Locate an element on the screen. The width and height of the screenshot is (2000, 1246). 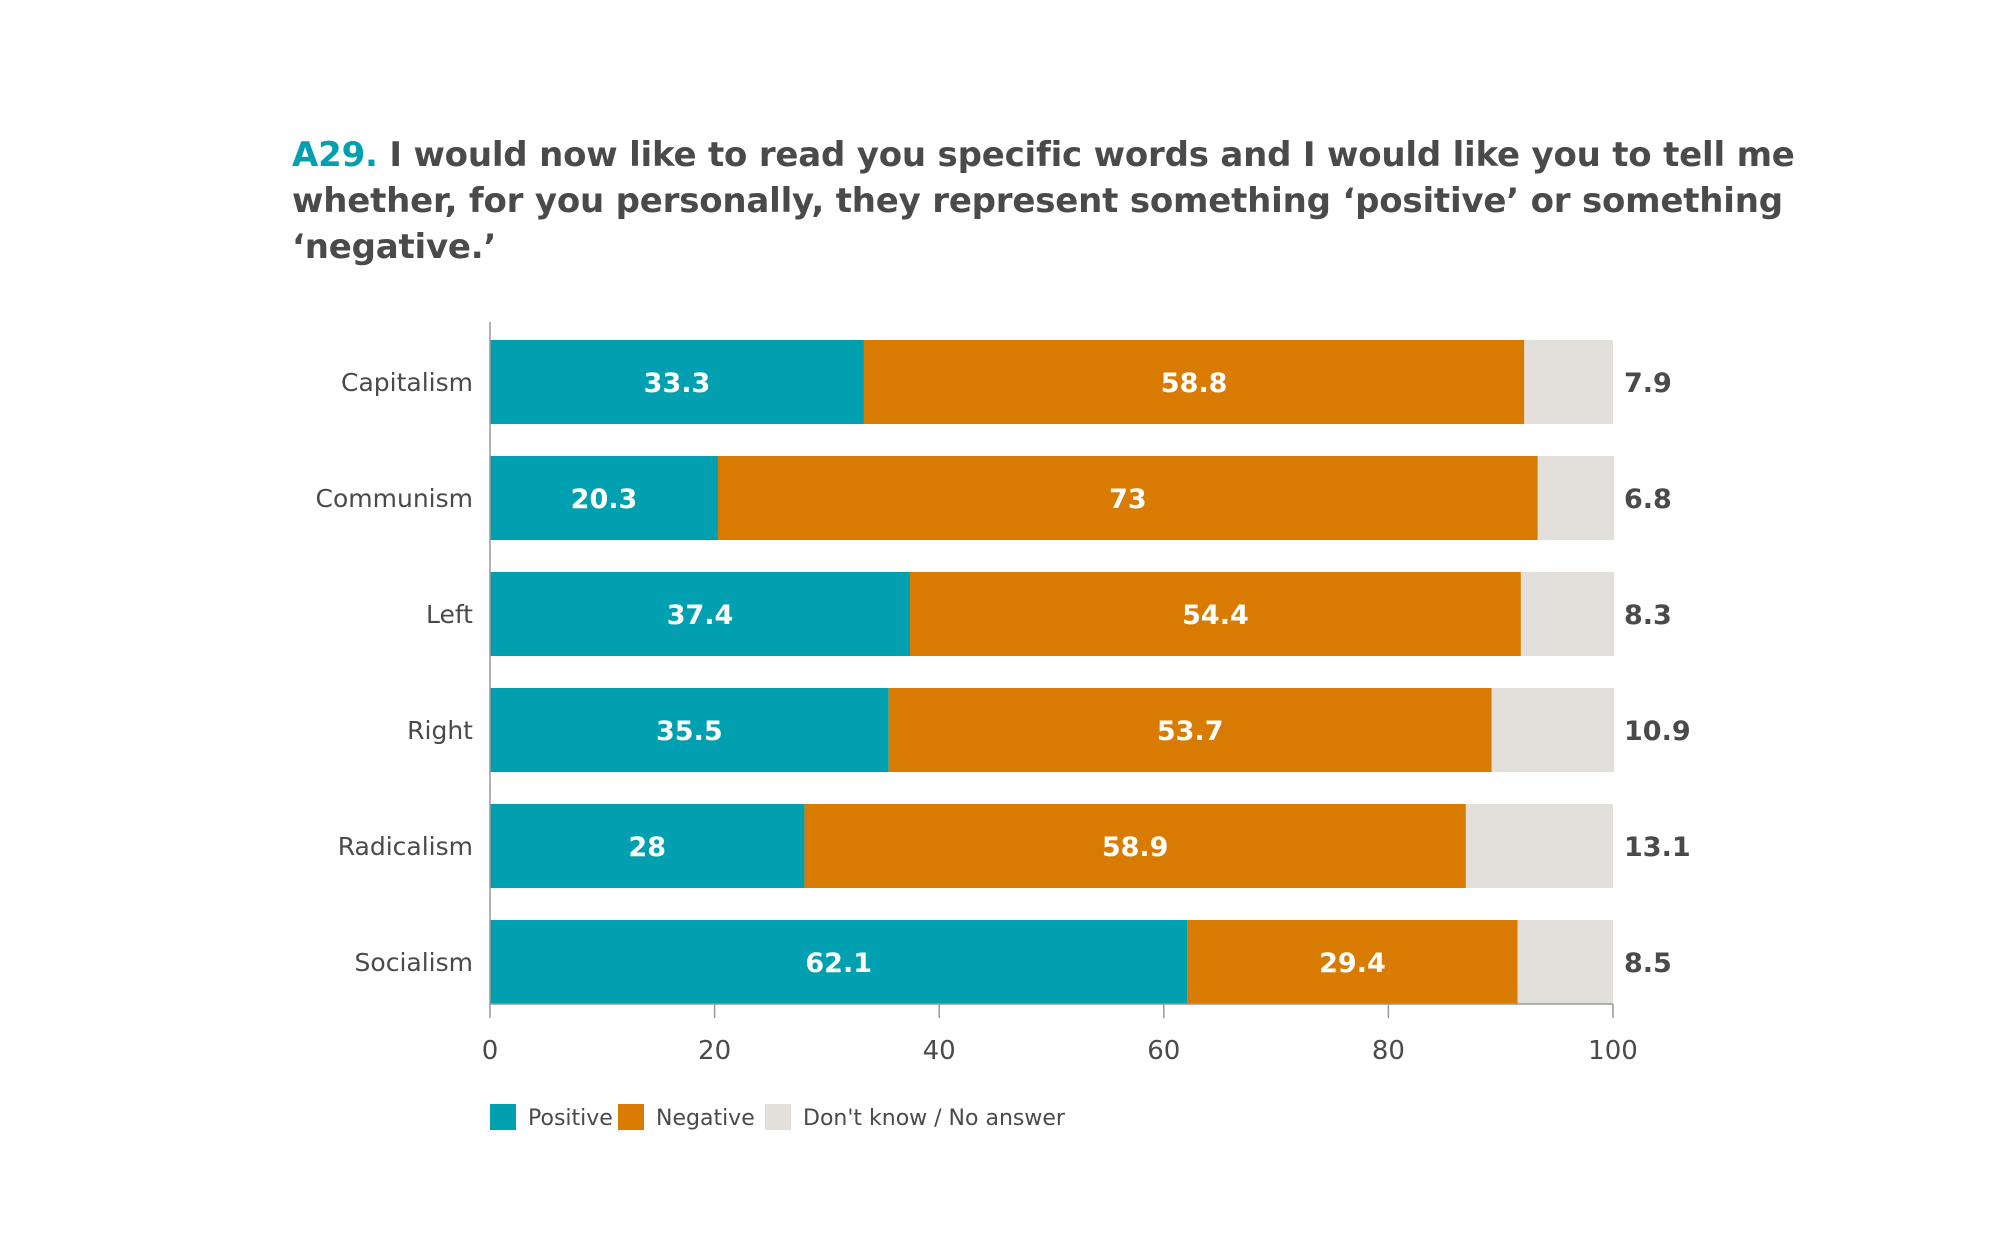
category-label-capitalism: Capitalism is located at coordinates (407, 382).